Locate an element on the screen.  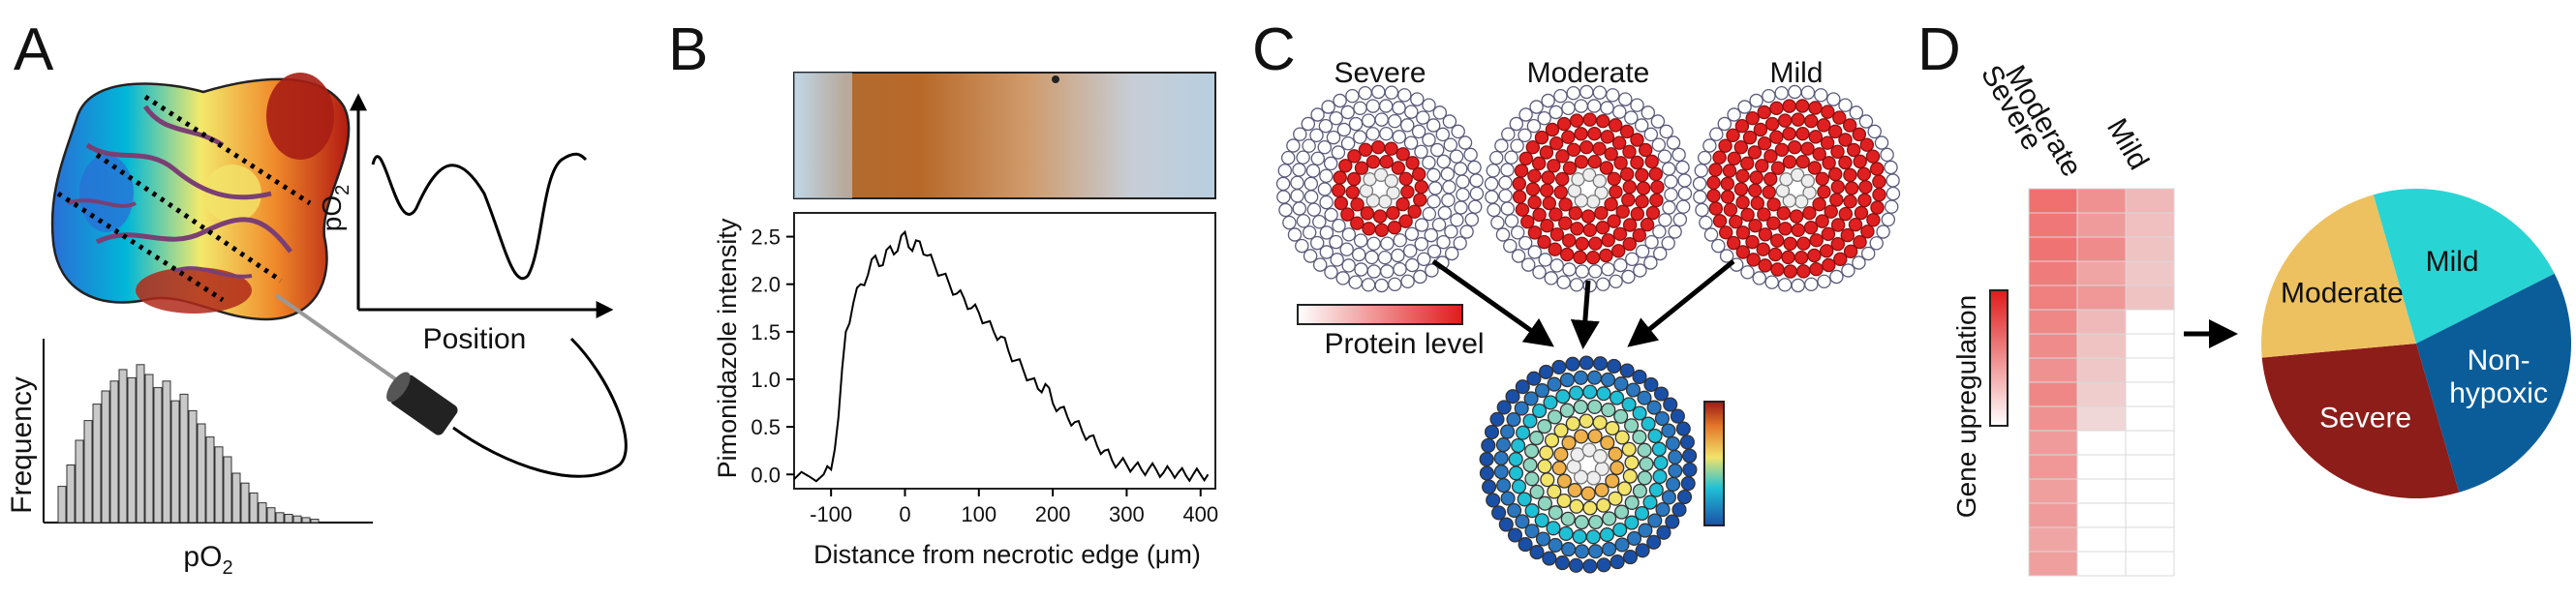
pimonidazole-stain-image is located at coordinates (1004, 135).